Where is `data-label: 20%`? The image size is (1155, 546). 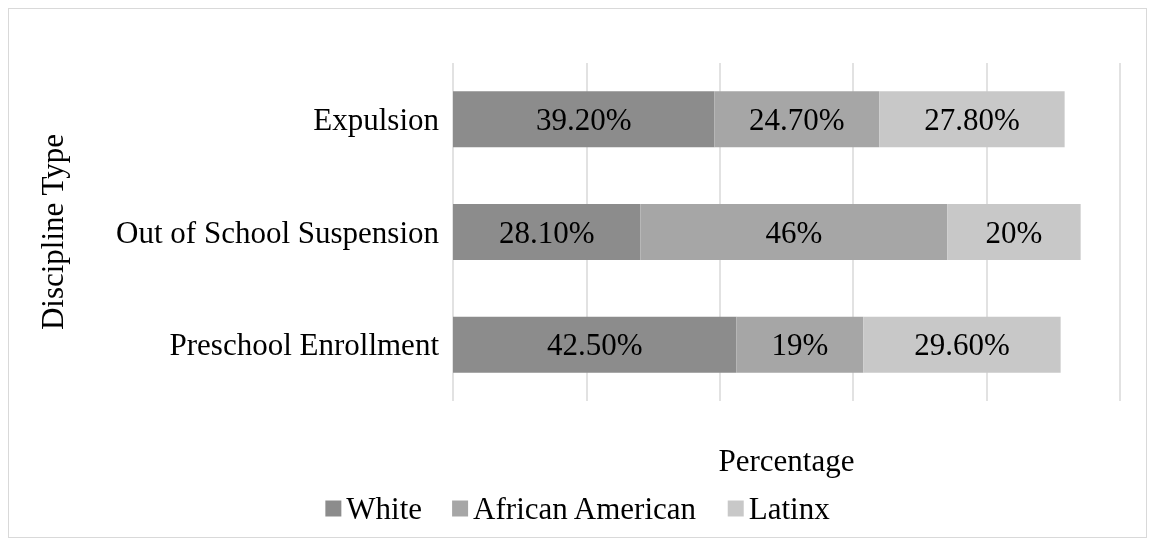 data-label: 20% is located at coordinates (1014, 232).